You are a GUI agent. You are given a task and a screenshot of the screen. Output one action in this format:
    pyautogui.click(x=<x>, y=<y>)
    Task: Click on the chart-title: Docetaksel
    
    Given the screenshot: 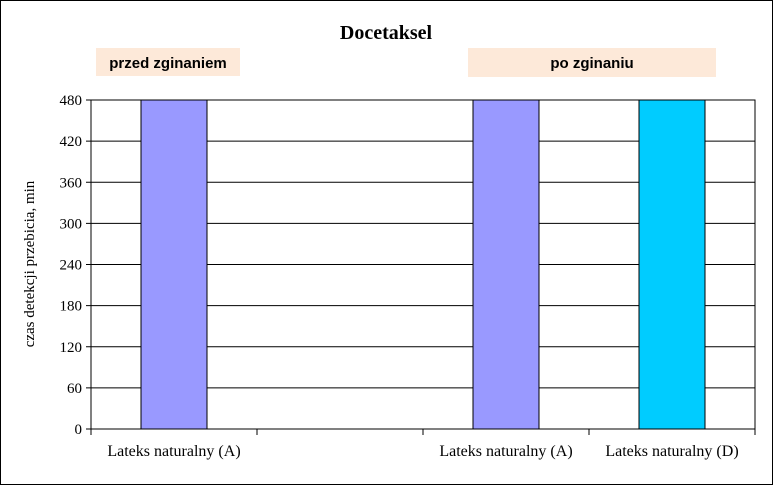 What is the action you would take?
    pyautogui.click(x=386, y=33)
    